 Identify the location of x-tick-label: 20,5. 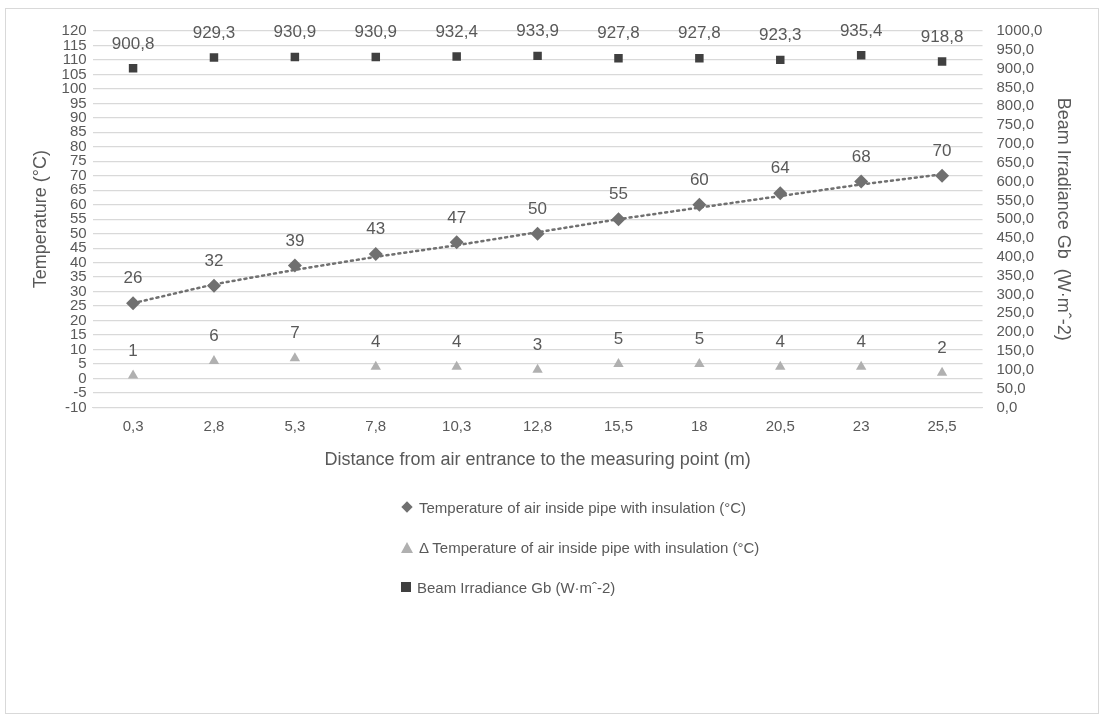
(780, 425).